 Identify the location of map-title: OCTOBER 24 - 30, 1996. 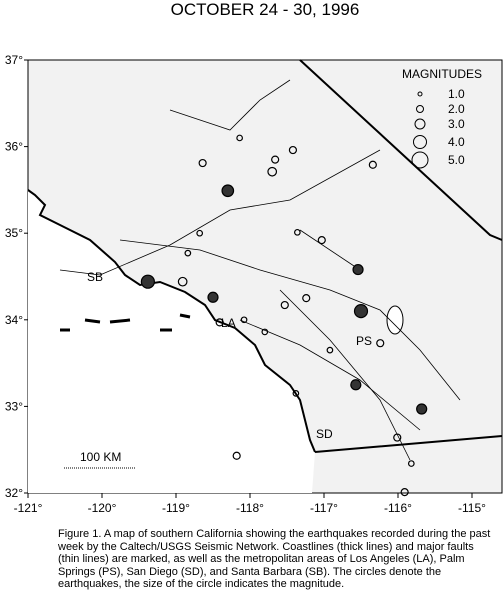
(265, 9).